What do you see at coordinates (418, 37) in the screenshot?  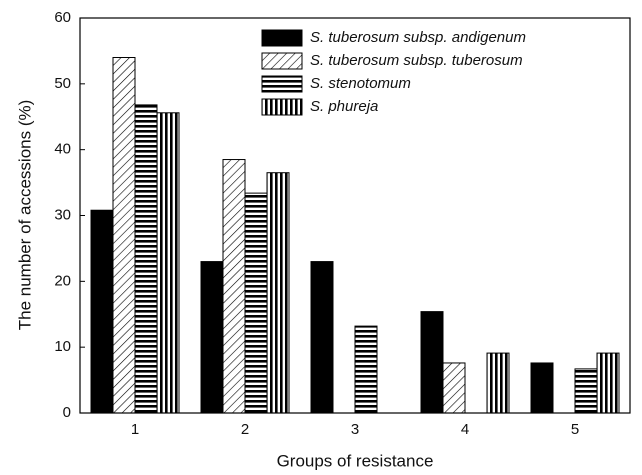 I see `legend-label: S. tuberosum subsp. andigenum` at bounding box center [418, 37].